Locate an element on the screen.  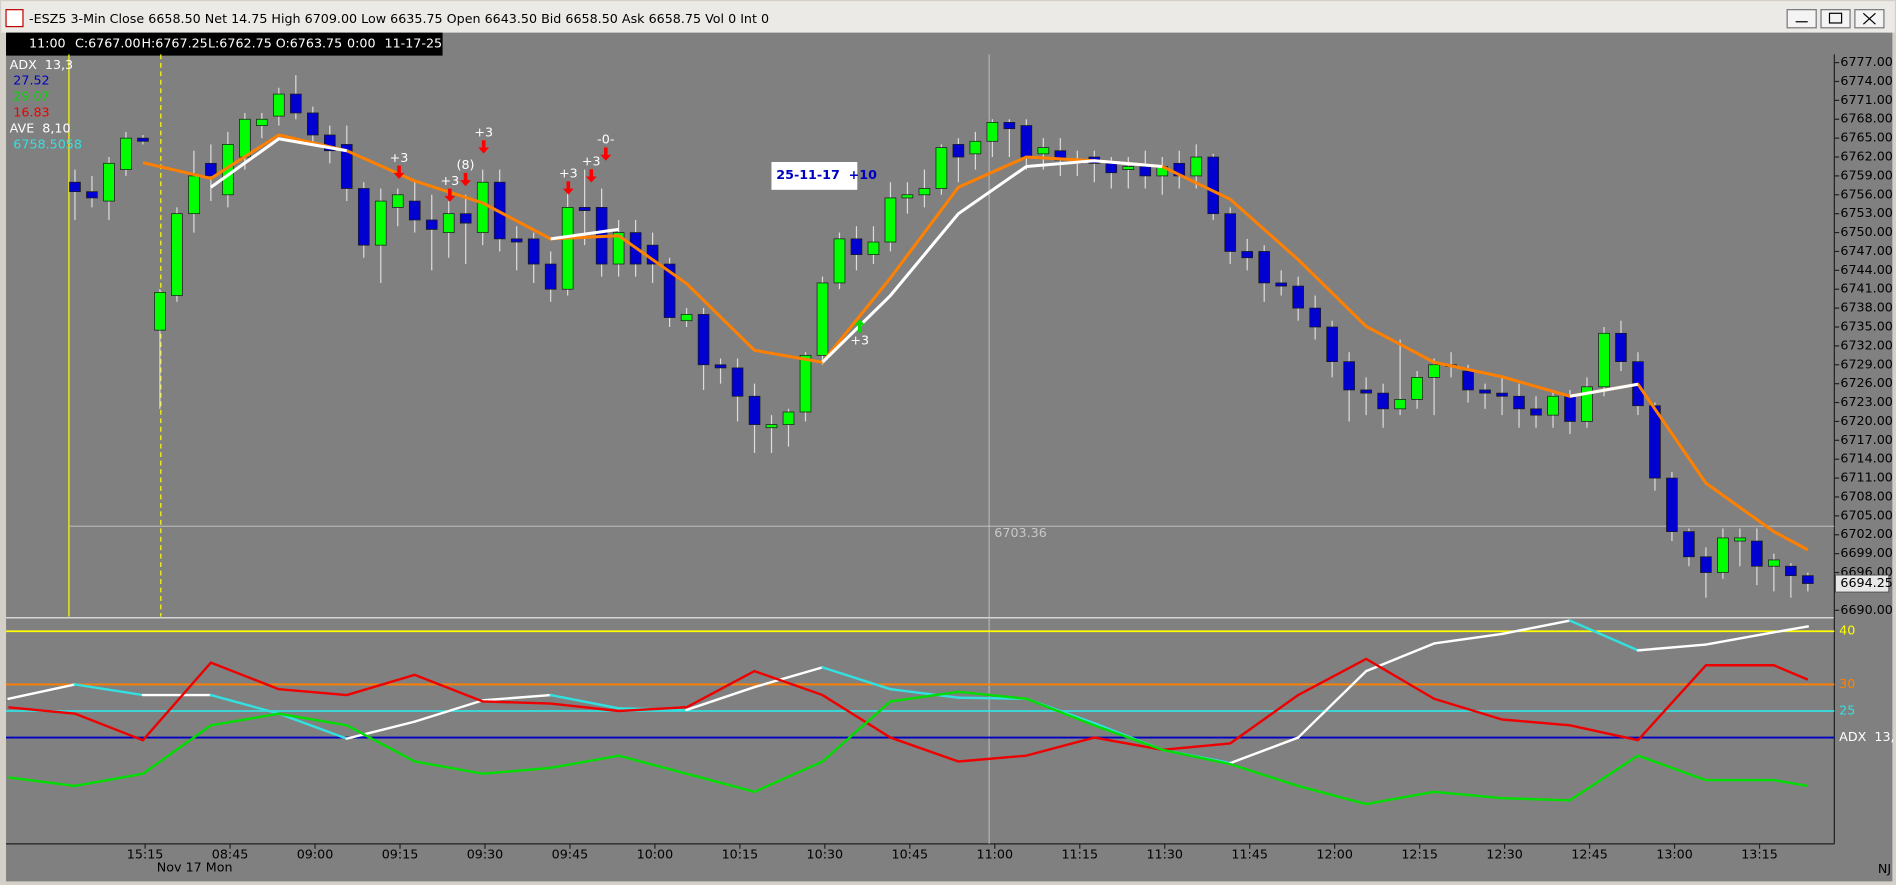
window-buttons is located at coordinates (1835, 19).